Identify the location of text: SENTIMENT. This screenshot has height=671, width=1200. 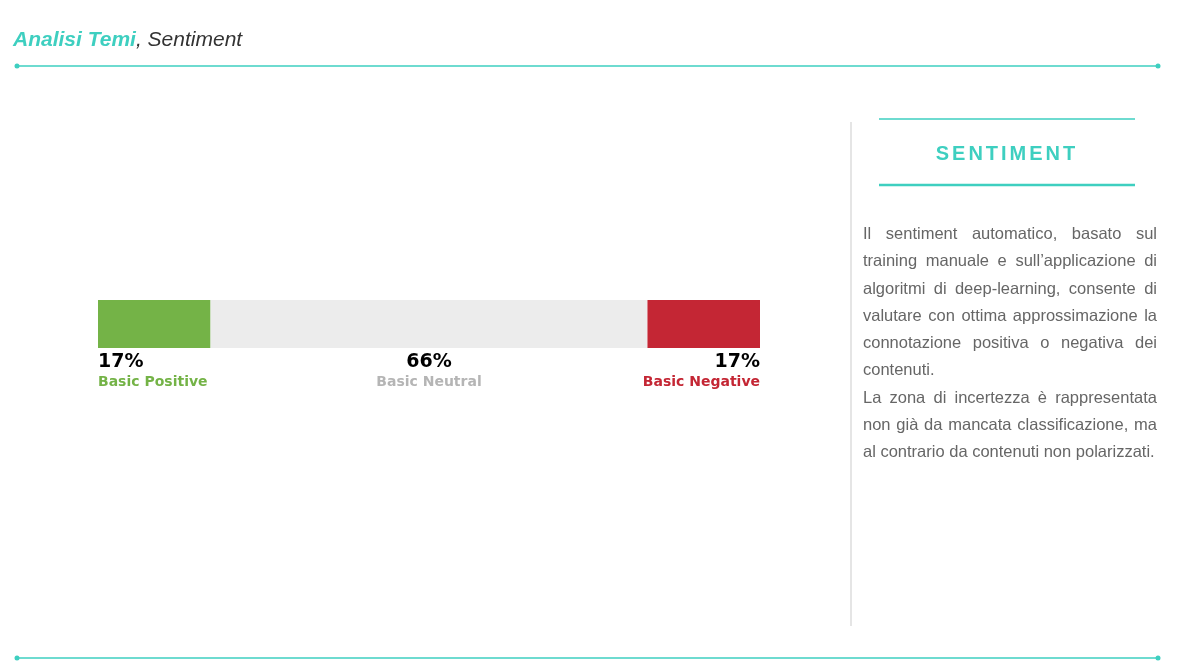
(1007, 153).